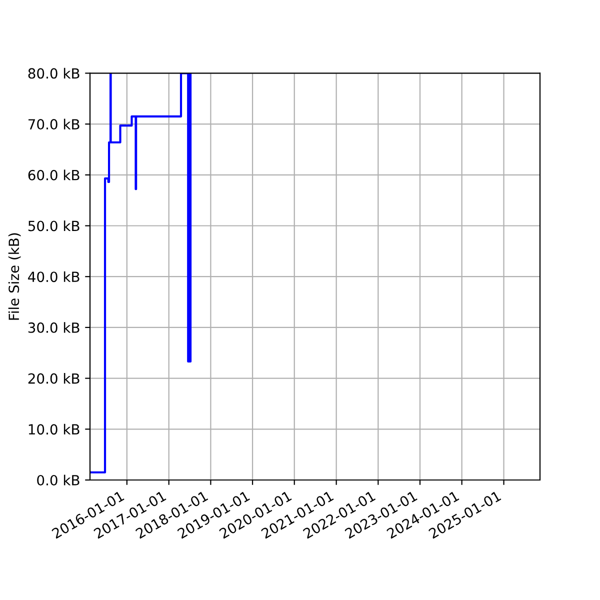 This screenshot has height=600, width=600. Describe the element at coordinates (54, 226) in the screenshot. I see `y-tick-label: 50.0 kB` at that location.